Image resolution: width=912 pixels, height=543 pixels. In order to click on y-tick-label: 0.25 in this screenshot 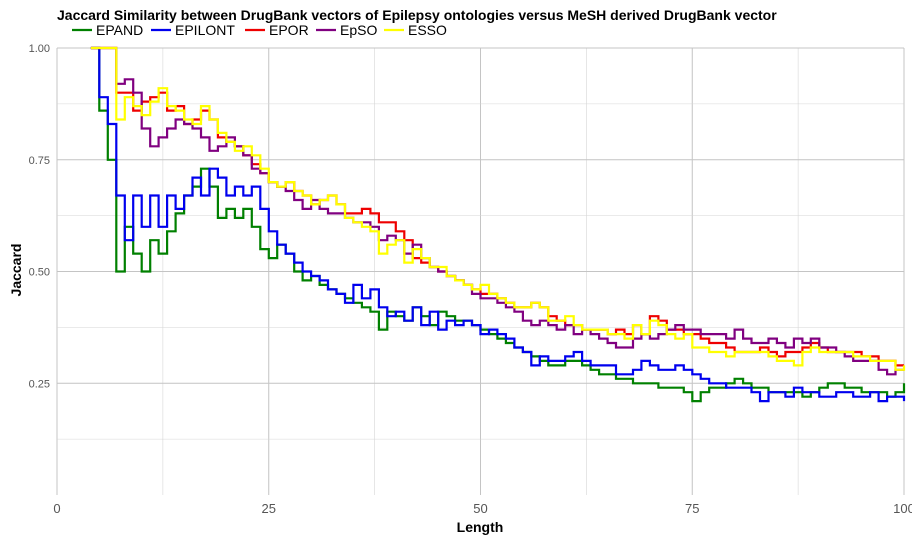, I will do `click(39, 384)`.